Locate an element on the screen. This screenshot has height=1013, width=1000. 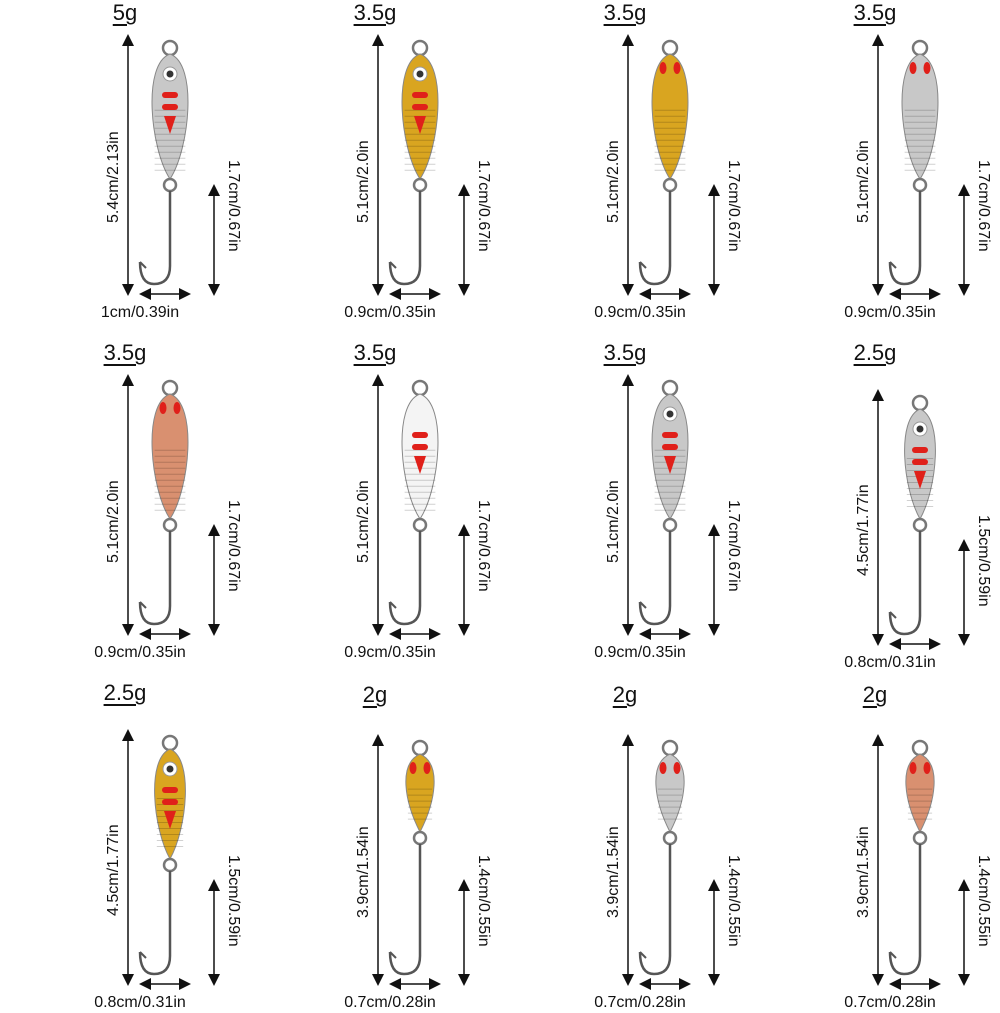
length-label: 5.4cm/2.13in is located at coordinates (113, 177).